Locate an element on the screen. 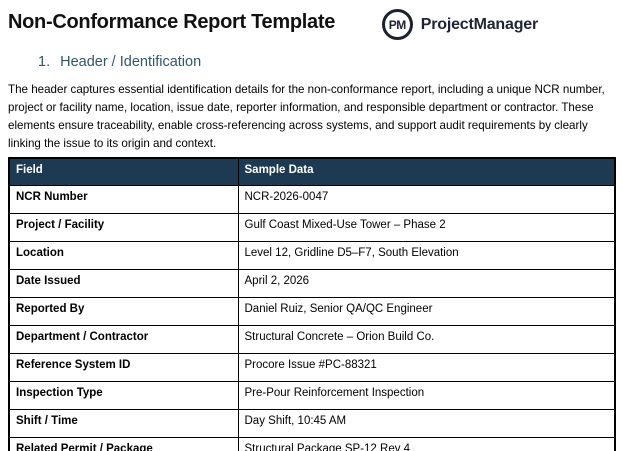  pm-monogram-text: PM is located at coordinates (397, 24).